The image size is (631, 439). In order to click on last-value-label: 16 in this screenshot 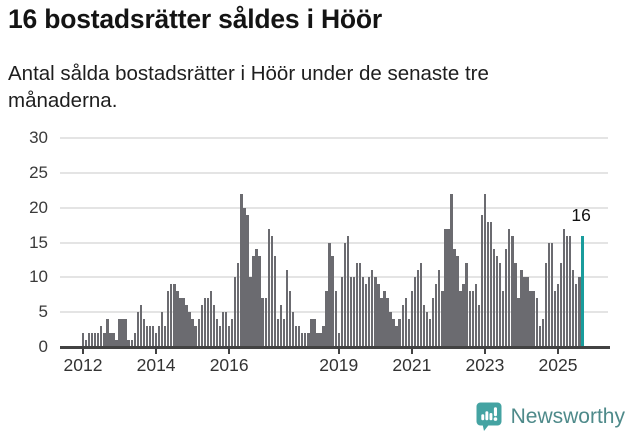, I will do `click(581, 214)`.